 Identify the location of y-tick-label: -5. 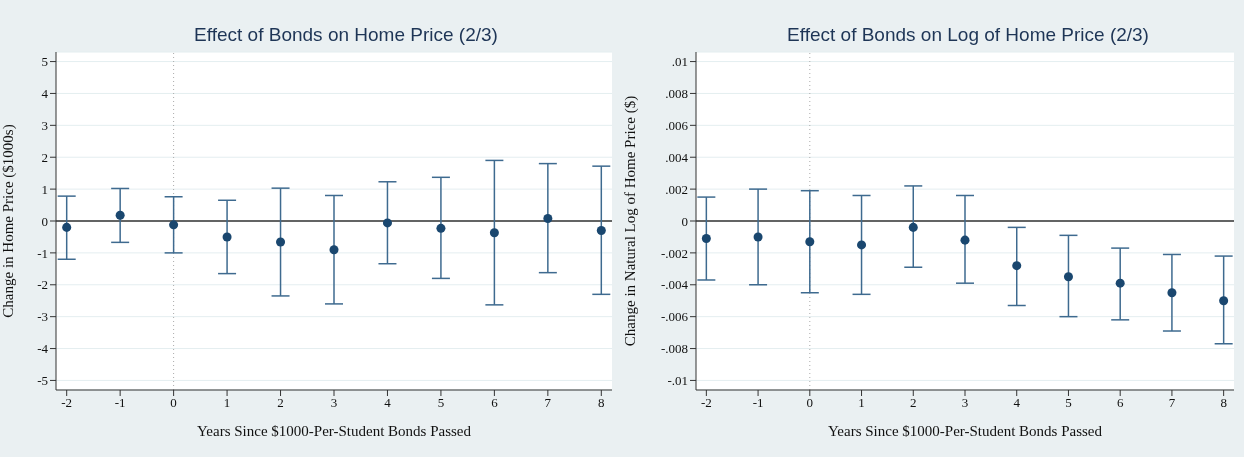
(42, 381).